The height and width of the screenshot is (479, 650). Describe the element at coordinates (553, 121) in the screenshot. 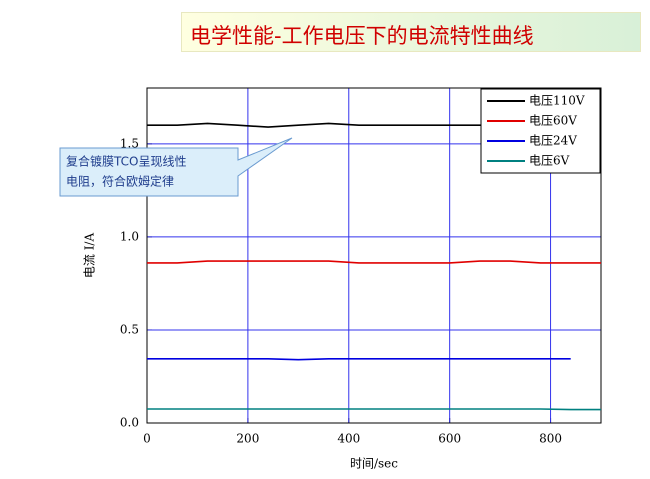

I see `legend-label: 电压60V` at that location.